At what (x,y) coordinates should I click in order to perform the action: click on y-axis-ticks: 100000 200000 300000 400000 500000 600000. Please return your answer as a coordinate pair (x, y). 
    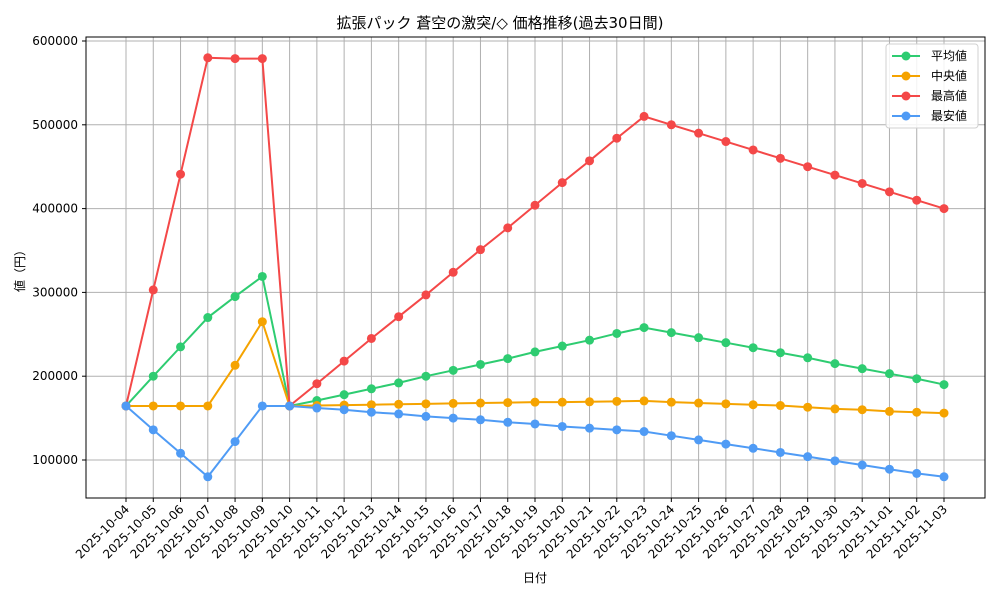
    Looking at the image, I should click on (59, 250).